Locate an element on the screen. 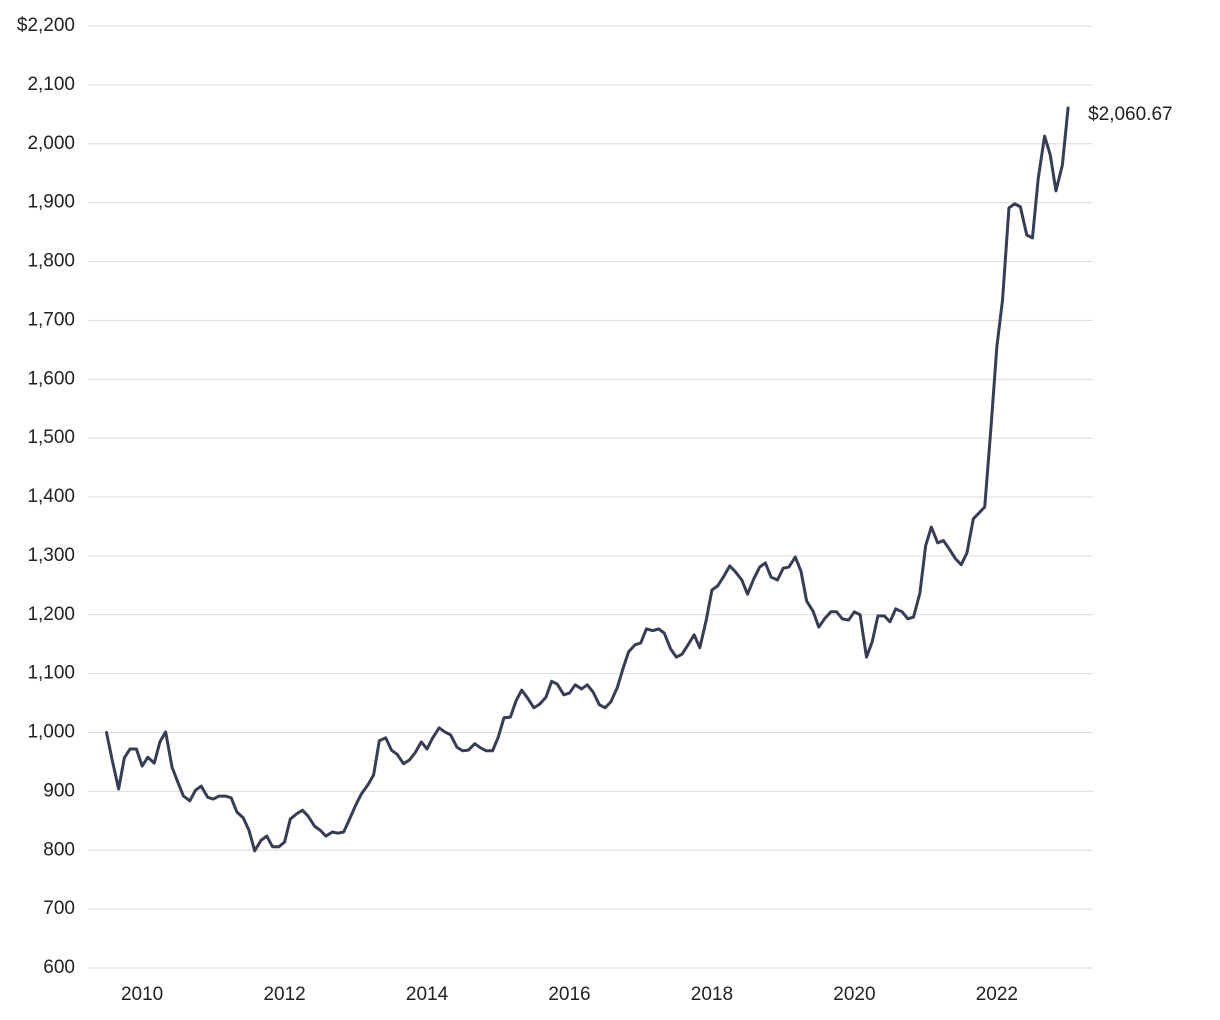 This screenshot has width=1220, height=1020. y-tick-label: 800 is located at coordinates (59, 849).